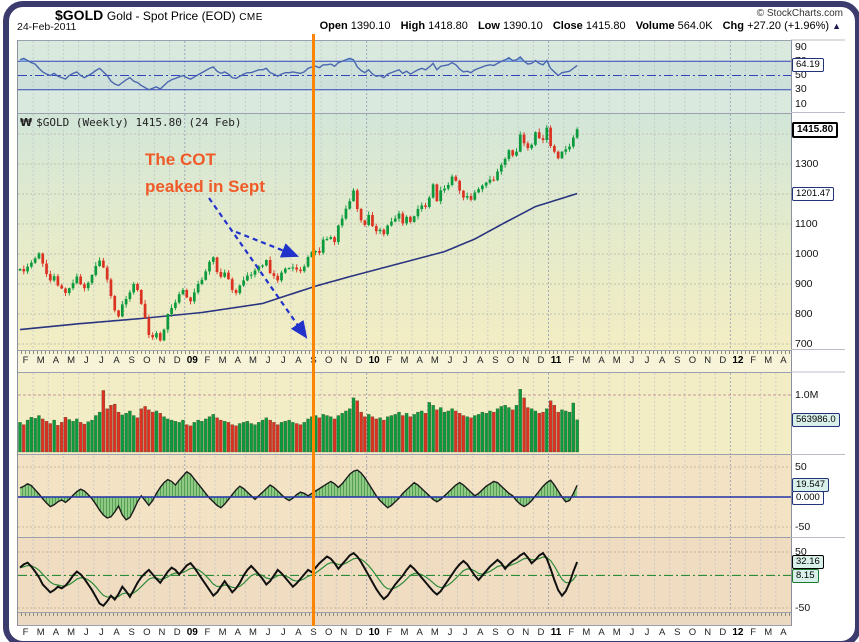 The width and height of the screenshot is (859, 642). What do you see at coordinates (404, 495) in the screenshot?
I see `oscillator-panel` at bounding box center [404, 495].